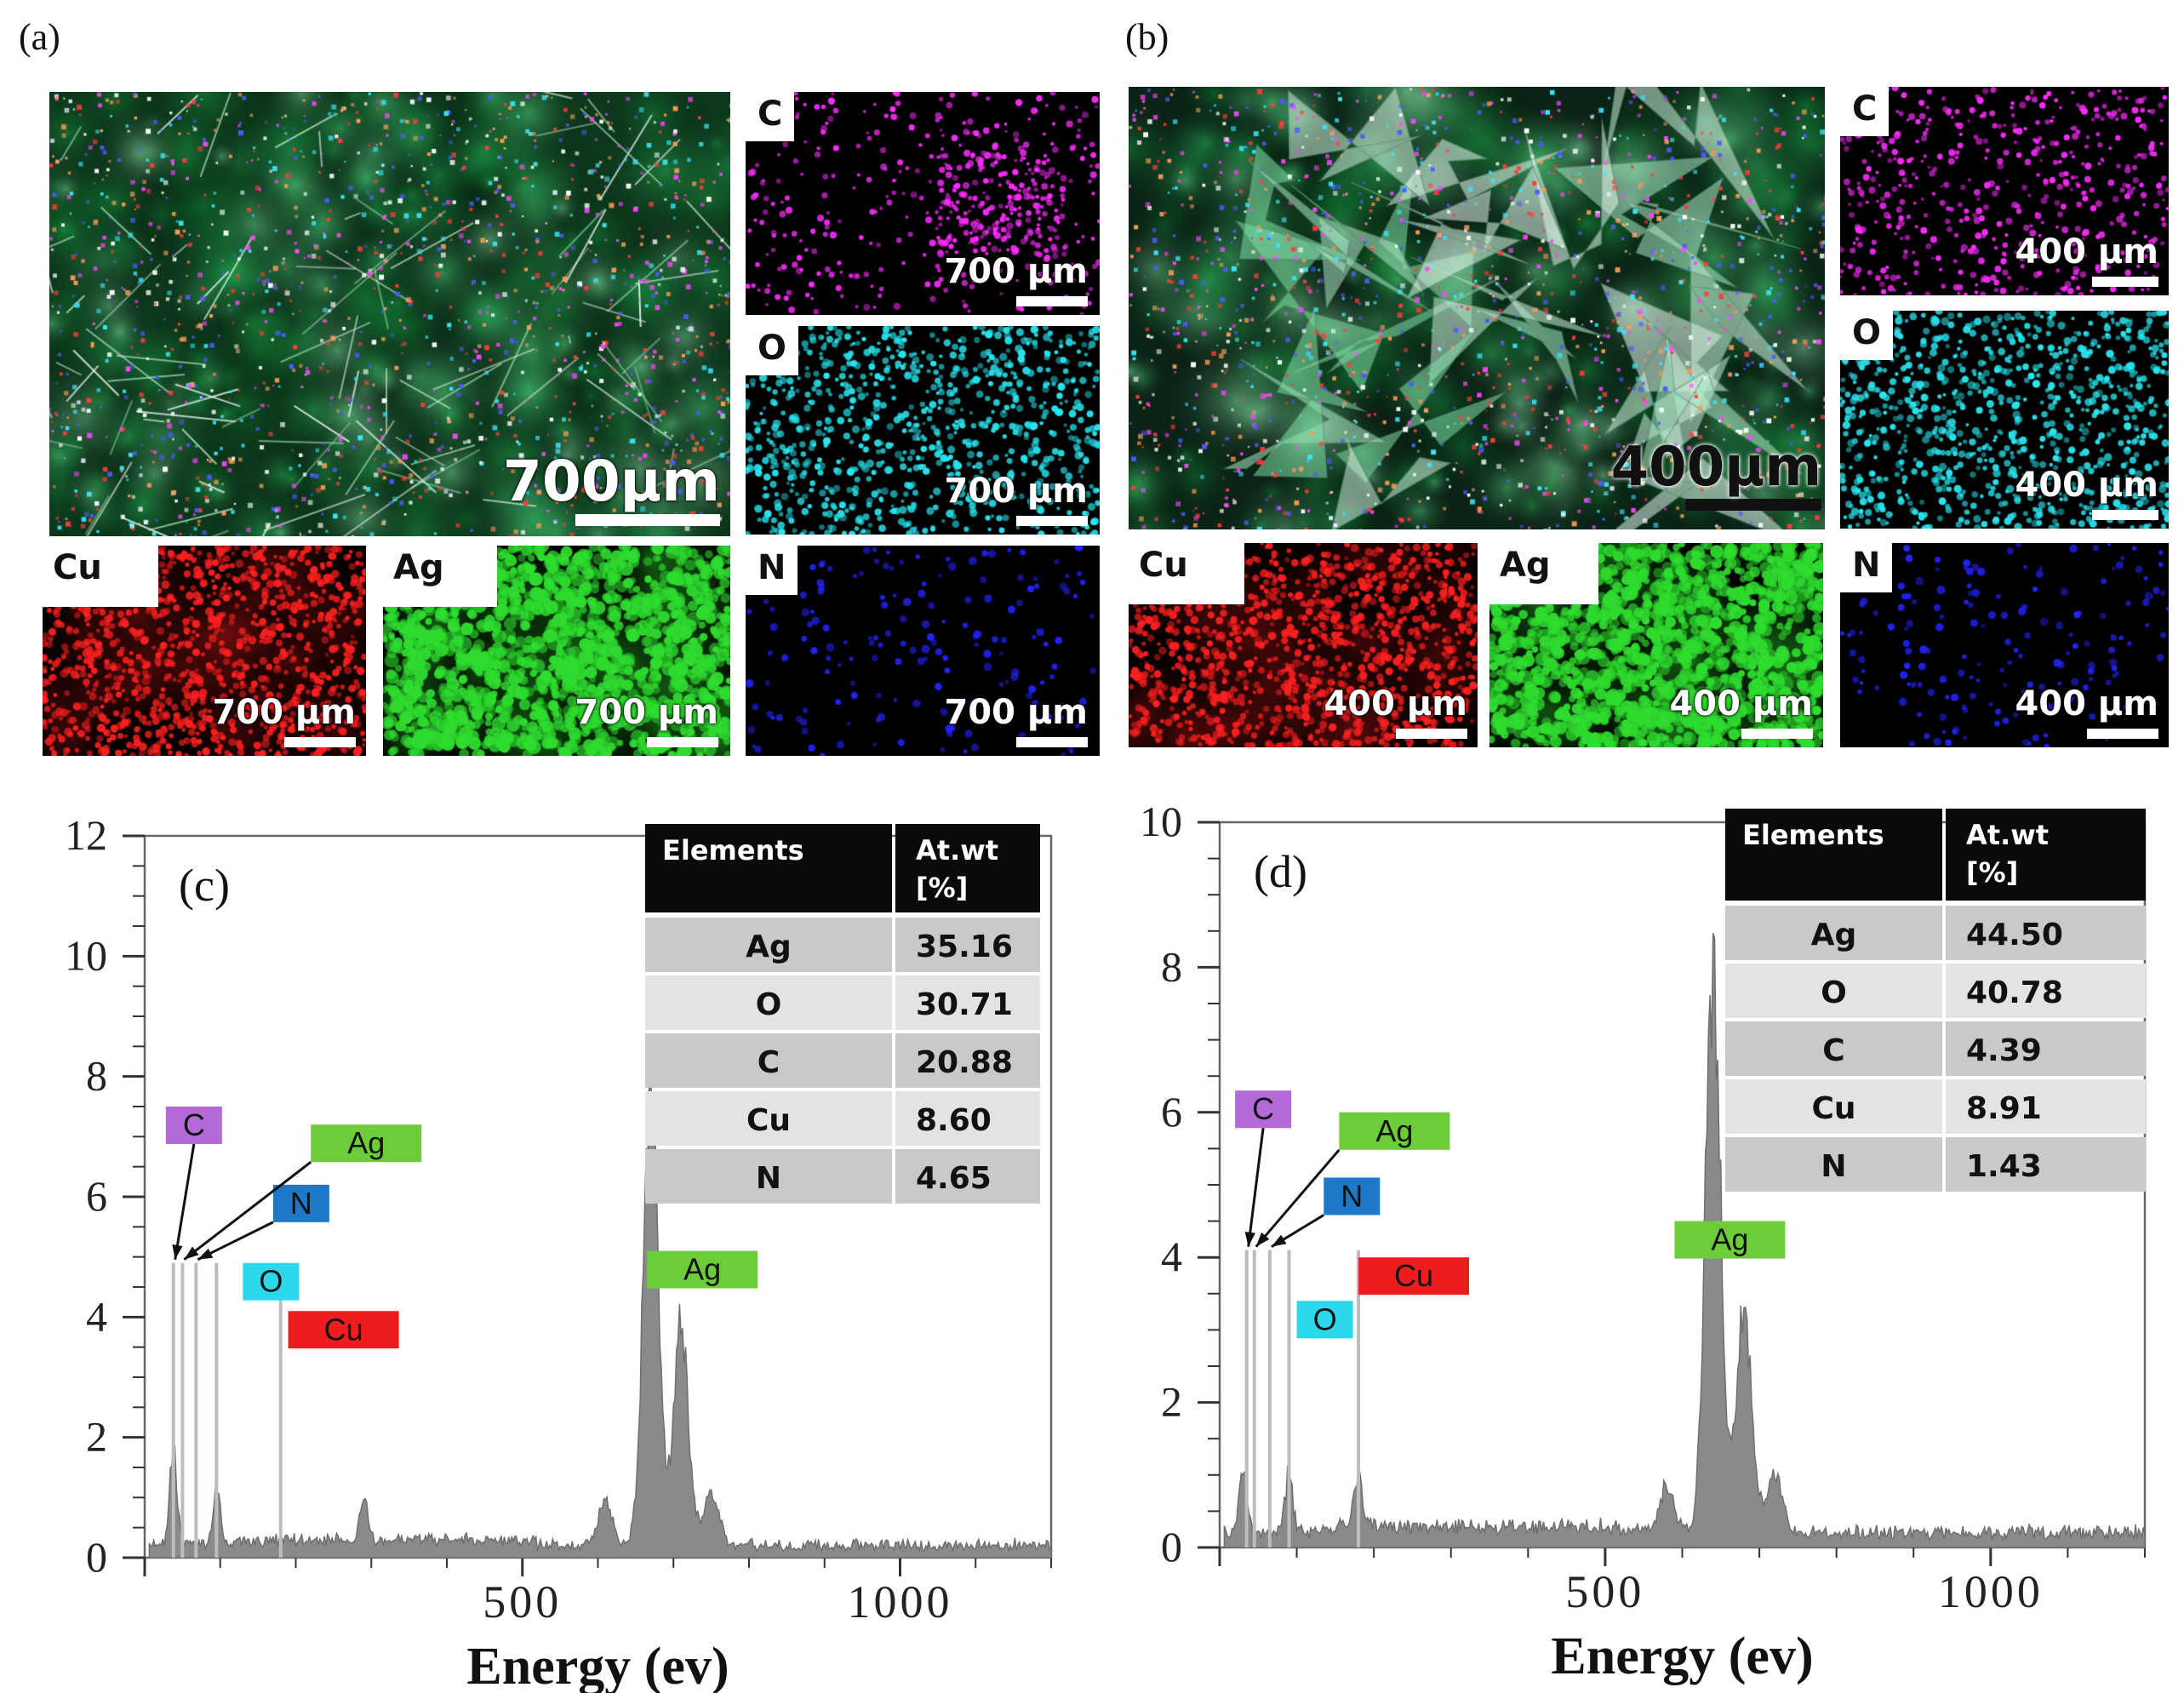 This screenshot has height=1693, width=2184. Describe the element at coordinates (964, 946) in the screenshot. I see `table-value: 35.16` at that location.